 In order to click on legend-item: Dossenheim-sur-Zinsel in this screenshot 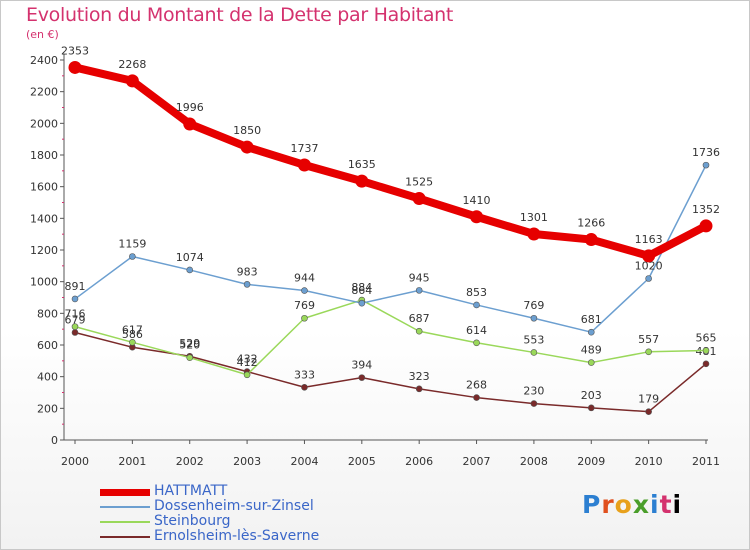, I will do `click(230, 507)`.